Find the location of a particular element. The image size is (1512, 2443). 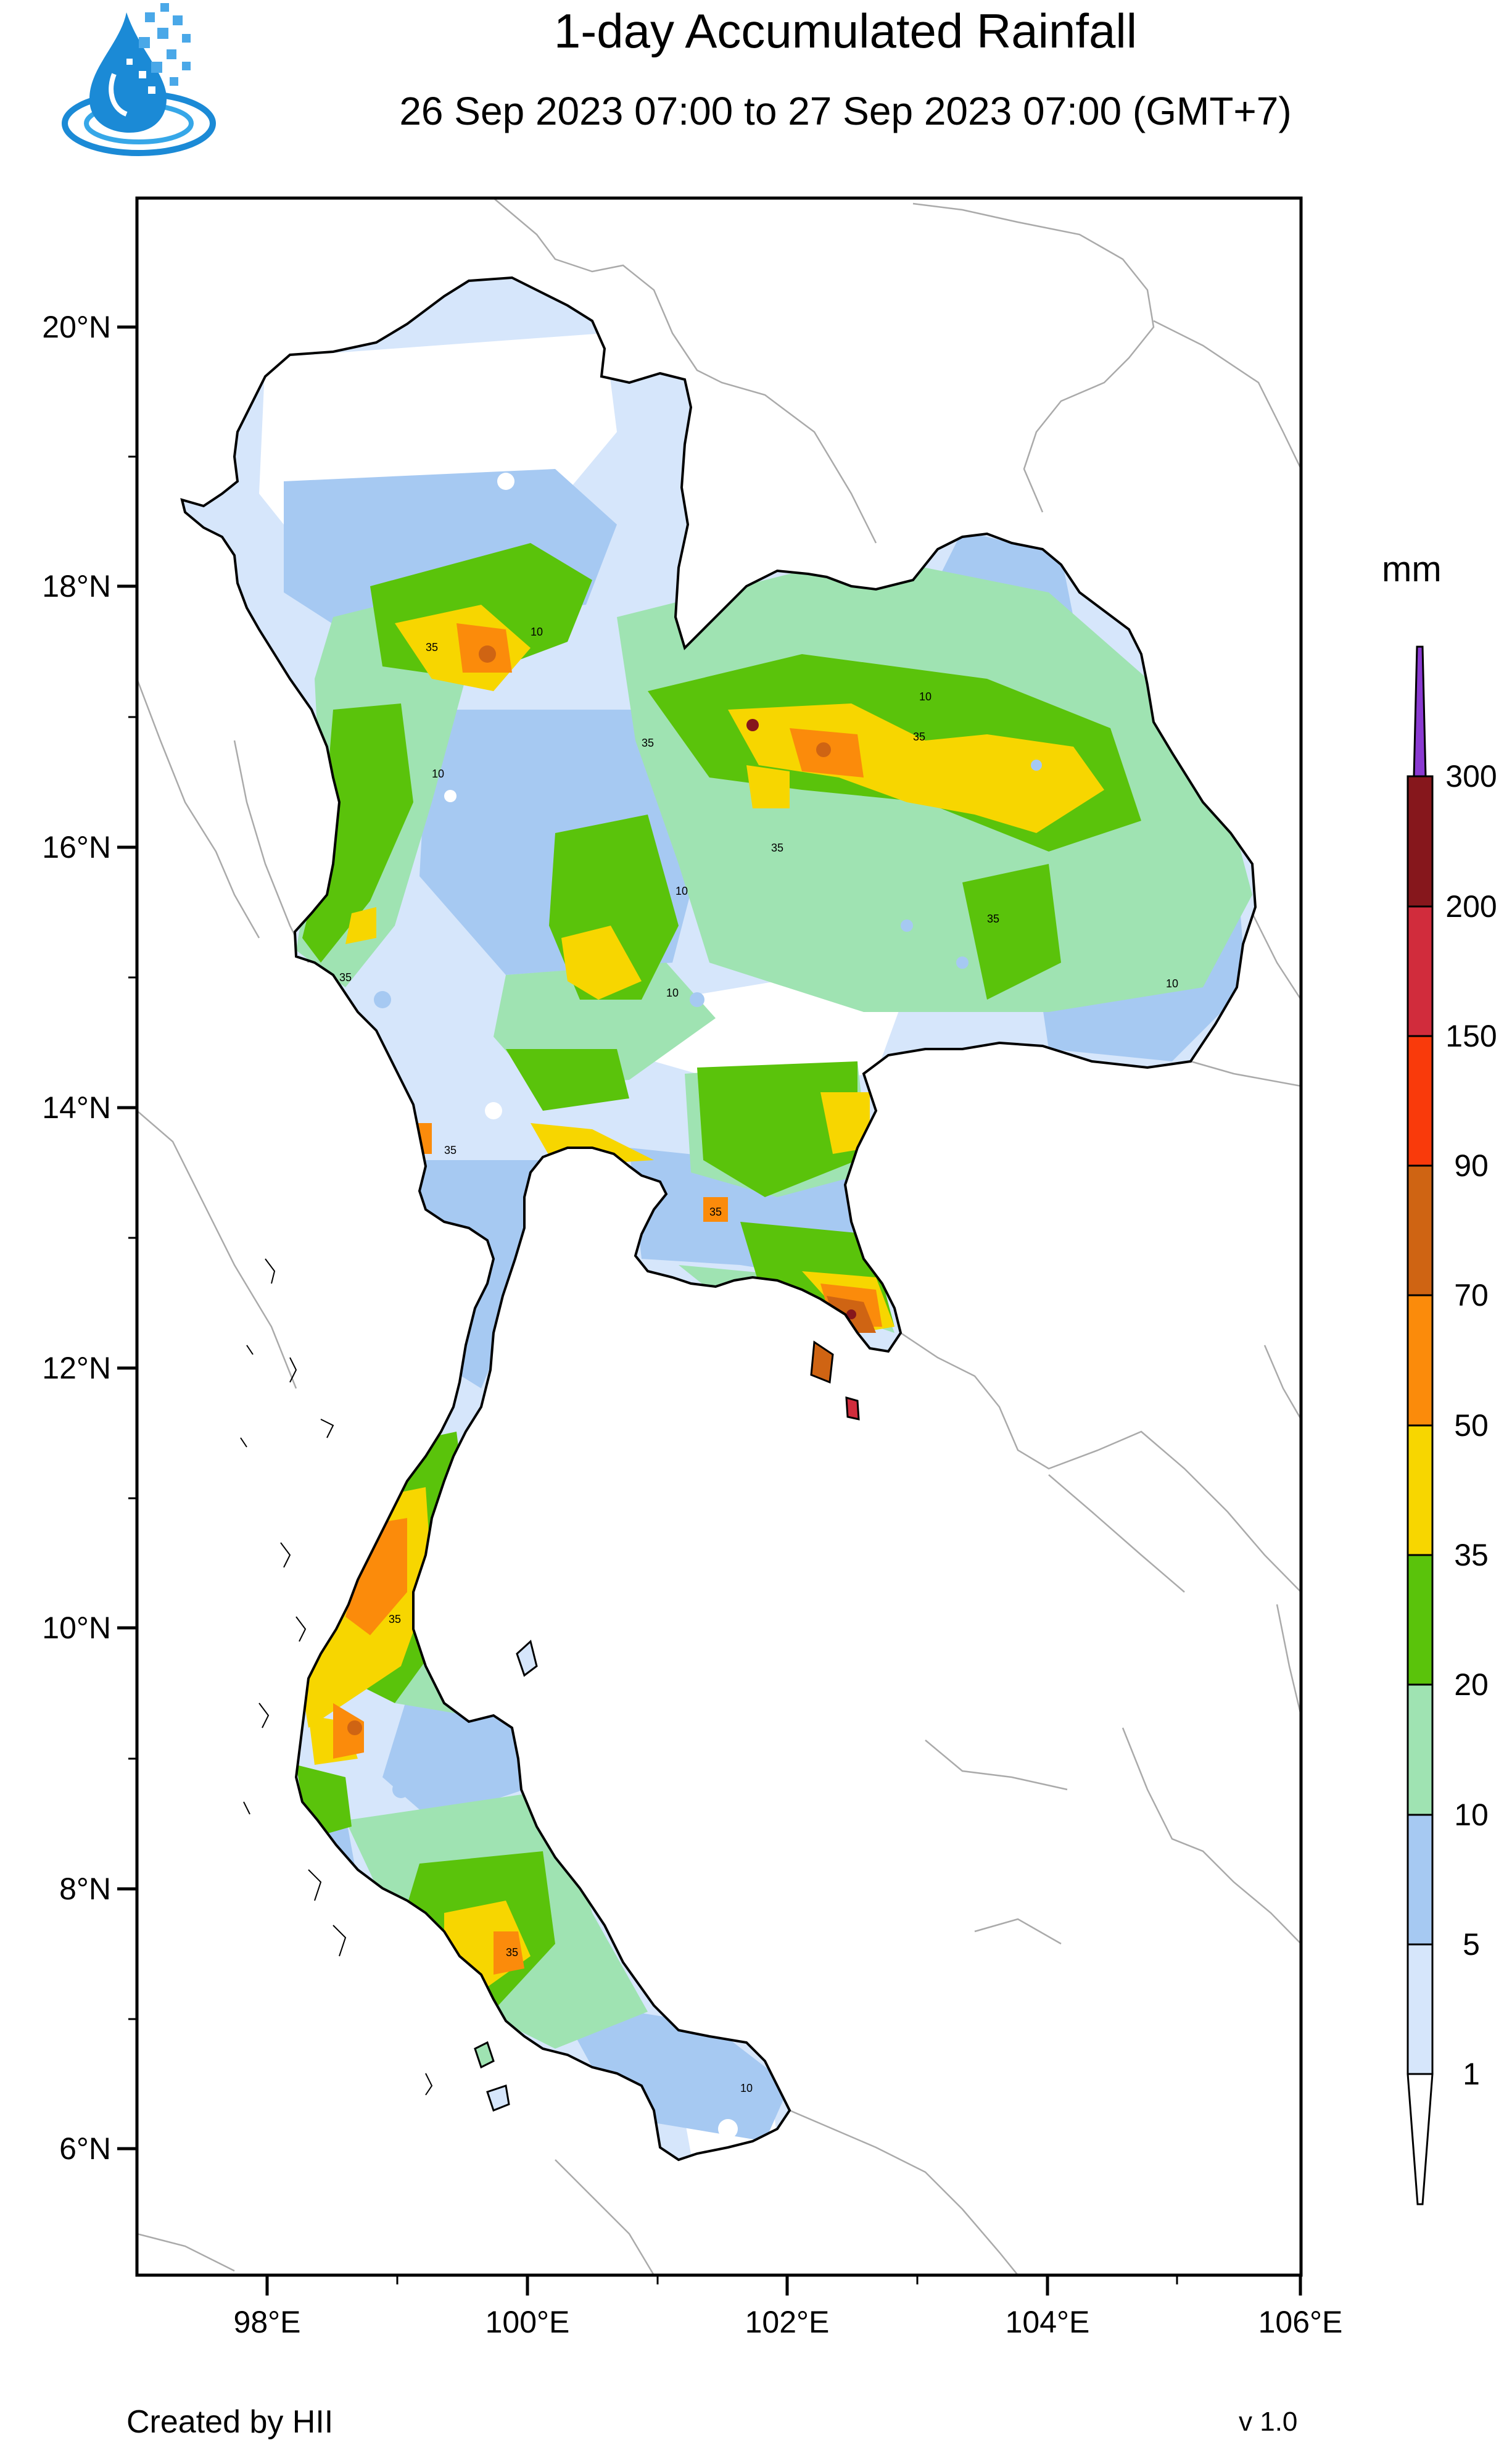

credit-text: Created by HII is located at coordinates (230, 2422).